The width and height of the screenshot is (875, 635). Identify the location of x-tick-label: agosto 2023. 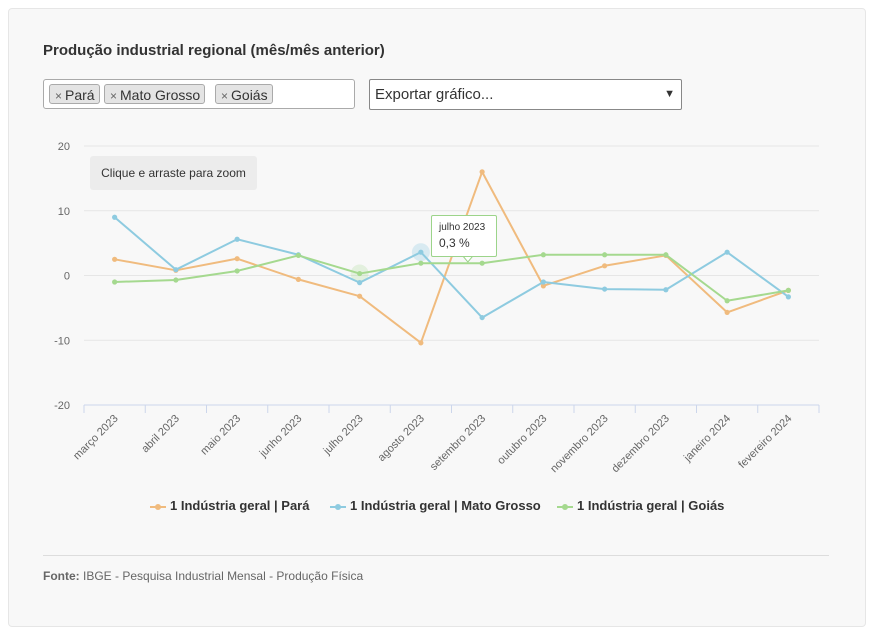
(401, 438).